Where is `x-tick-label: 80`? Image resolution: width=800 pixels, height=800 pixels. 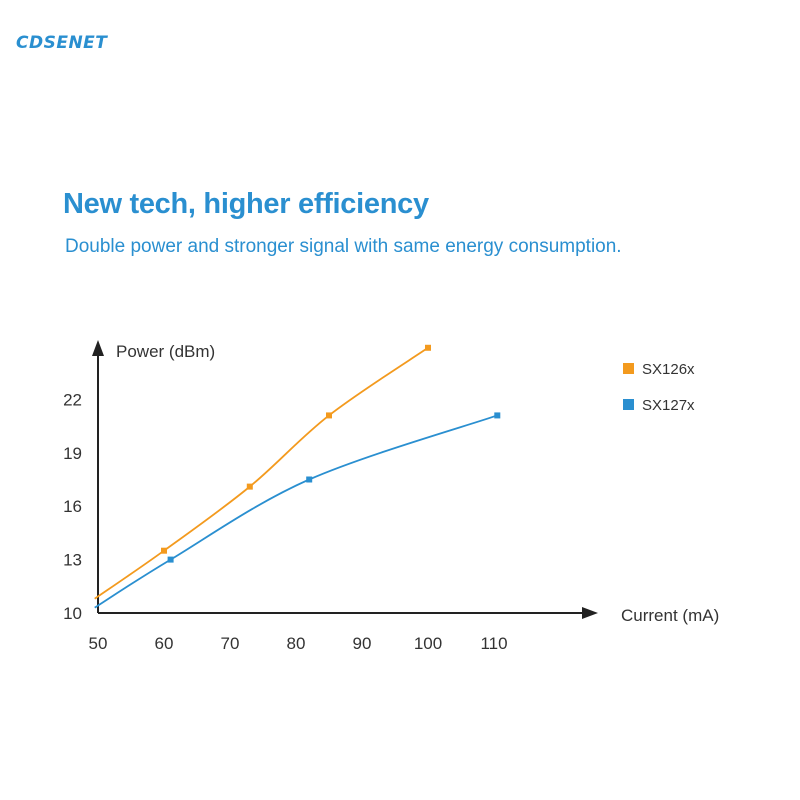
x-tick-label: 80 is located at coordinates (296, 643).